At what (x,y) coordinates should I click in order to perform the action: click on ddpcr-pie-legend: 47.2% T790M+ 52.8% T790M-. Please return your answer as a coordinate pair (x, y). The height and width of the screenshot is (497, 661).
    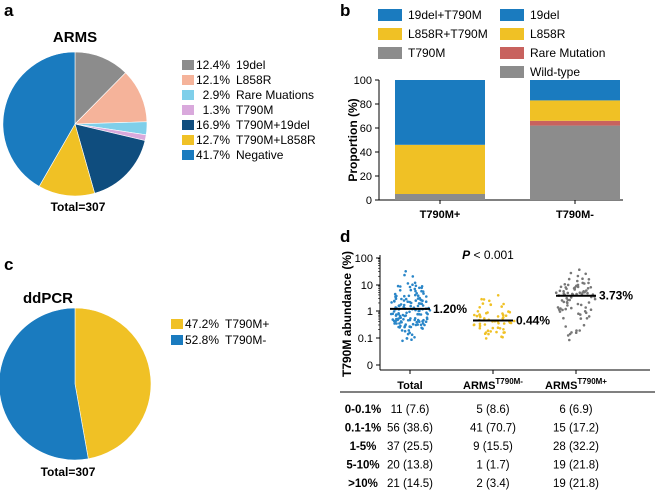
    Looking at the image, I should click on (220, 332).